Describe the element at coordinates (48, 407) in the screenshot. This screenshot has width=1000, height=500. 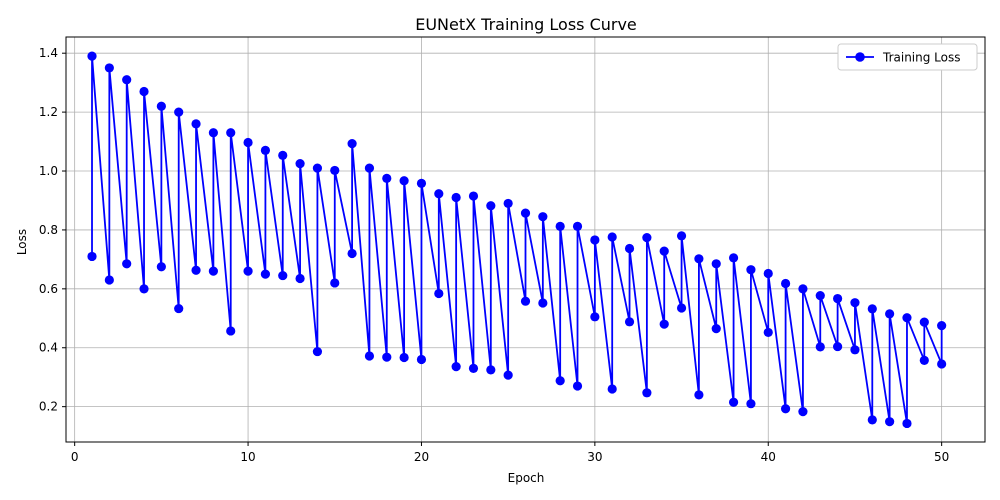
I see `y-tick-label: 0.2` at that location.